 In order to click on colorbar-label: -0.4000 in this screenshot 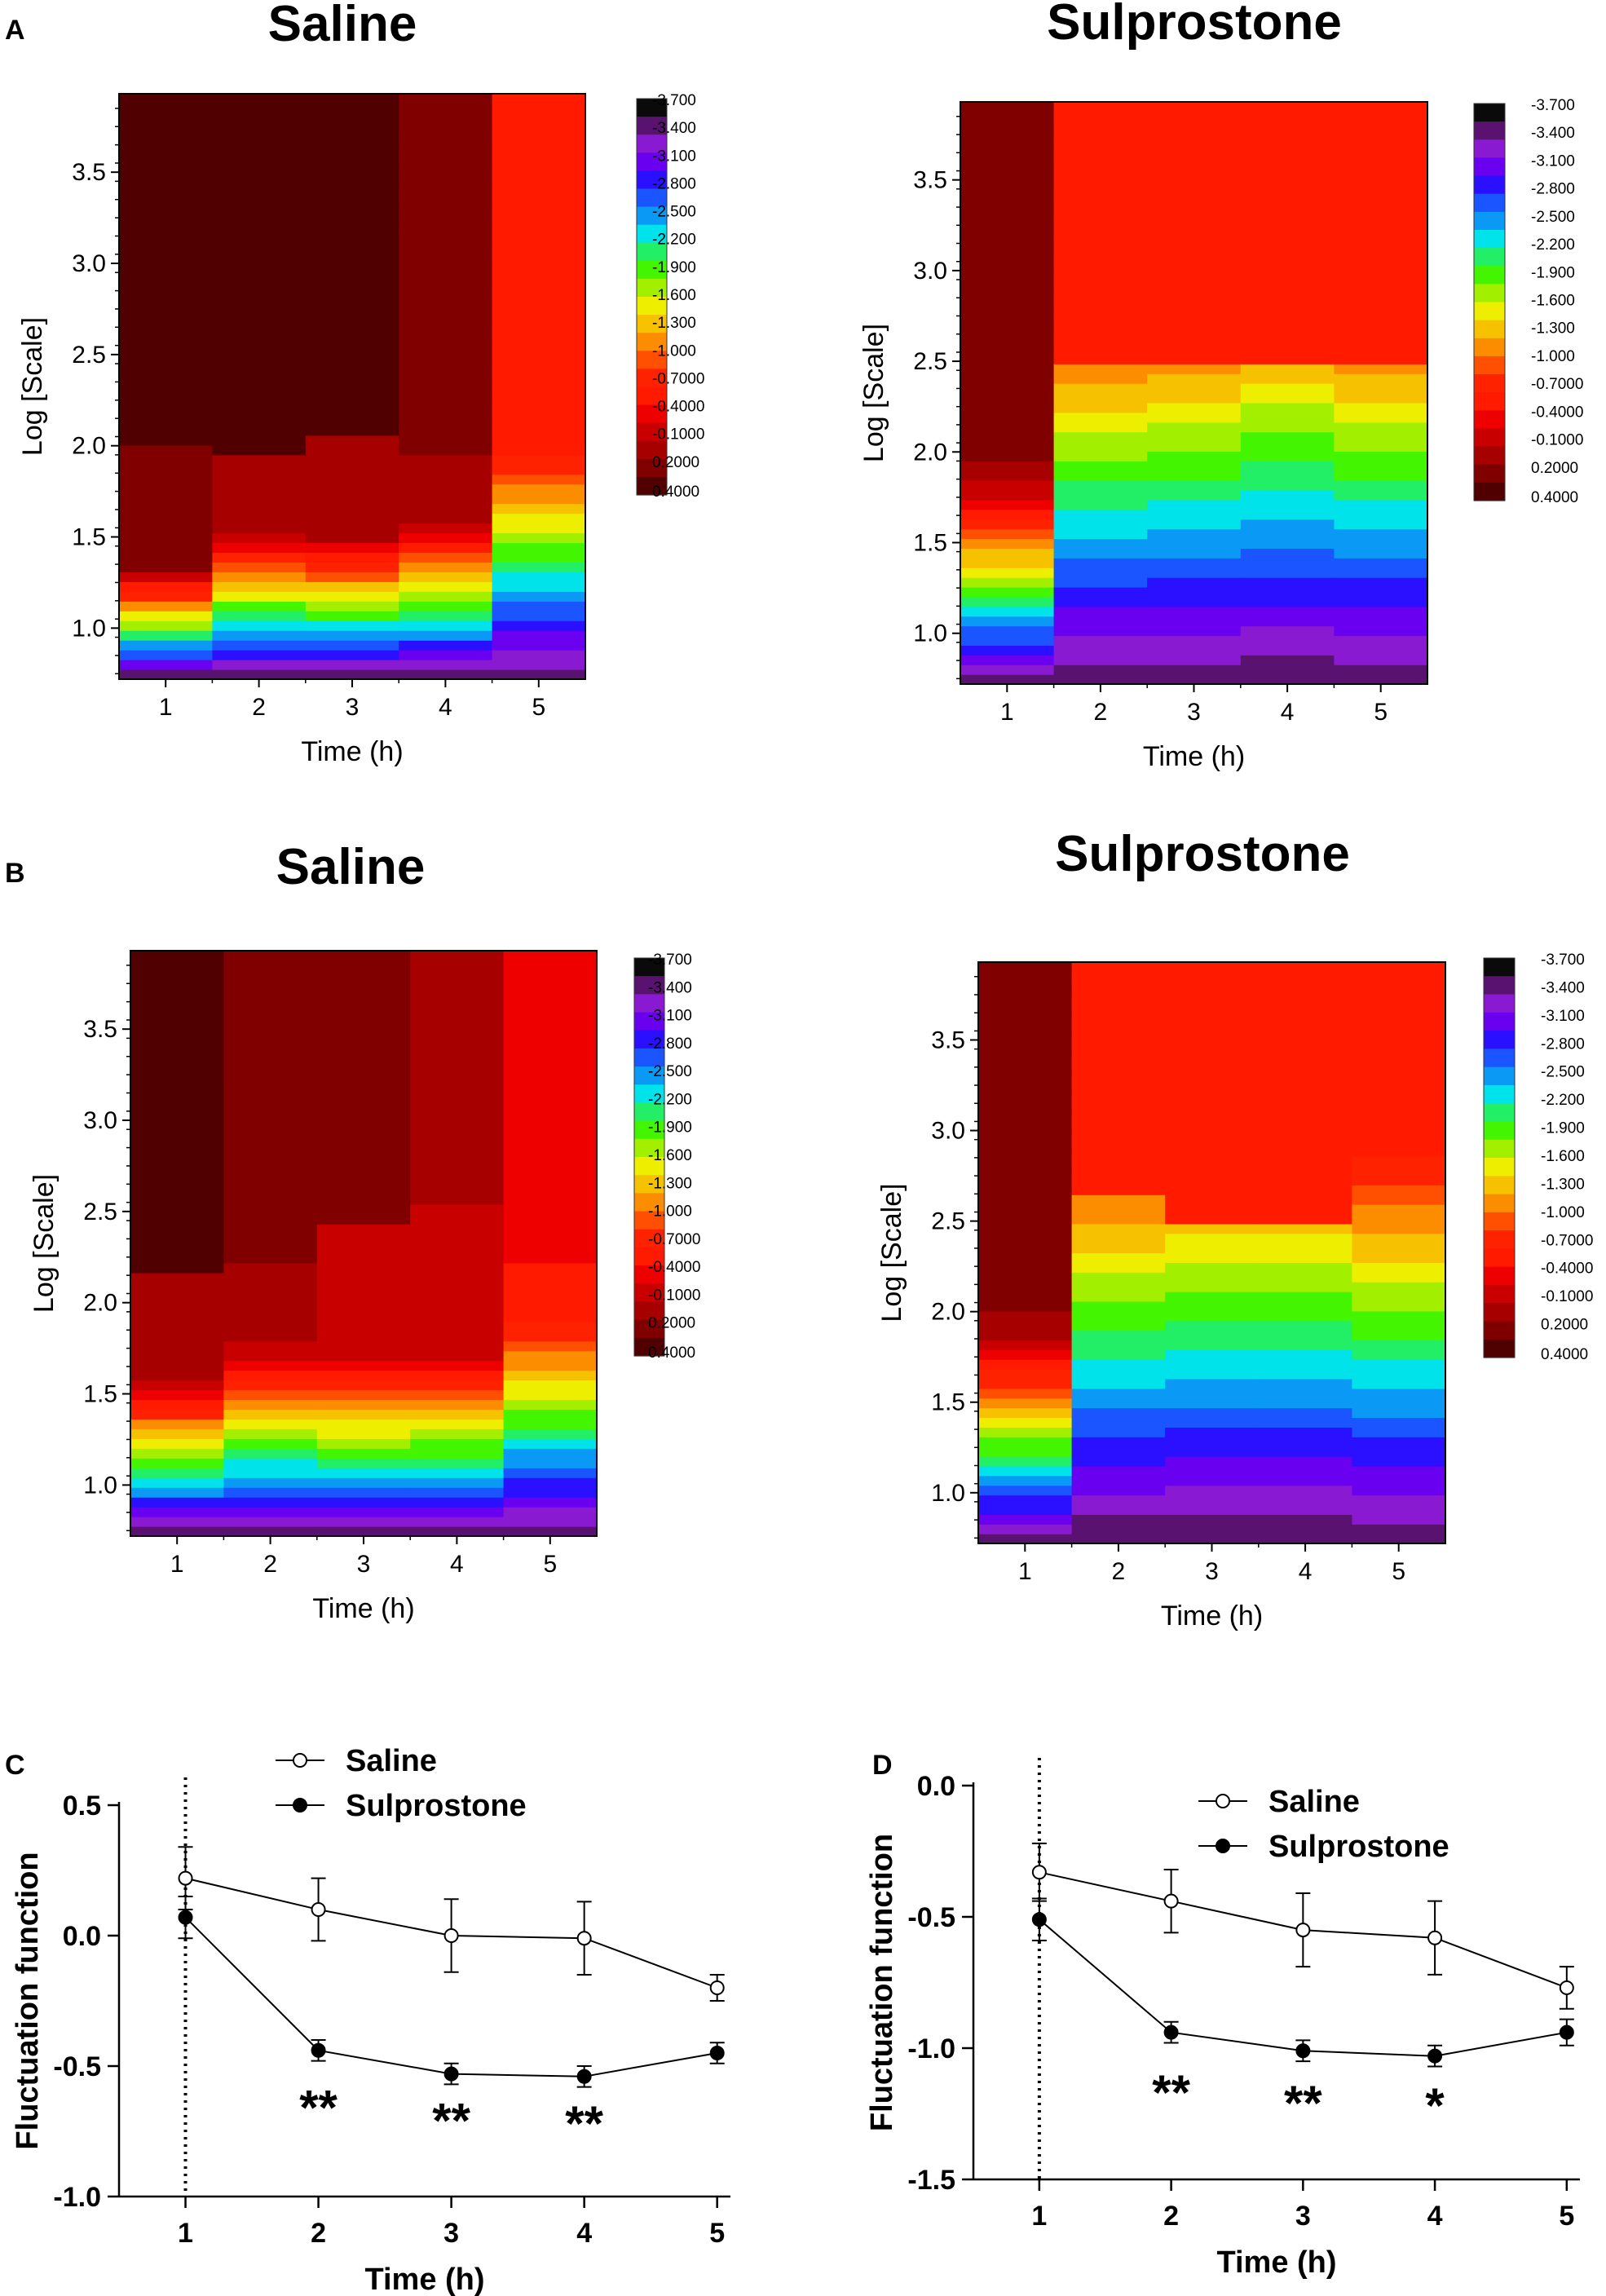, I will do `click(1567, 1269)`.